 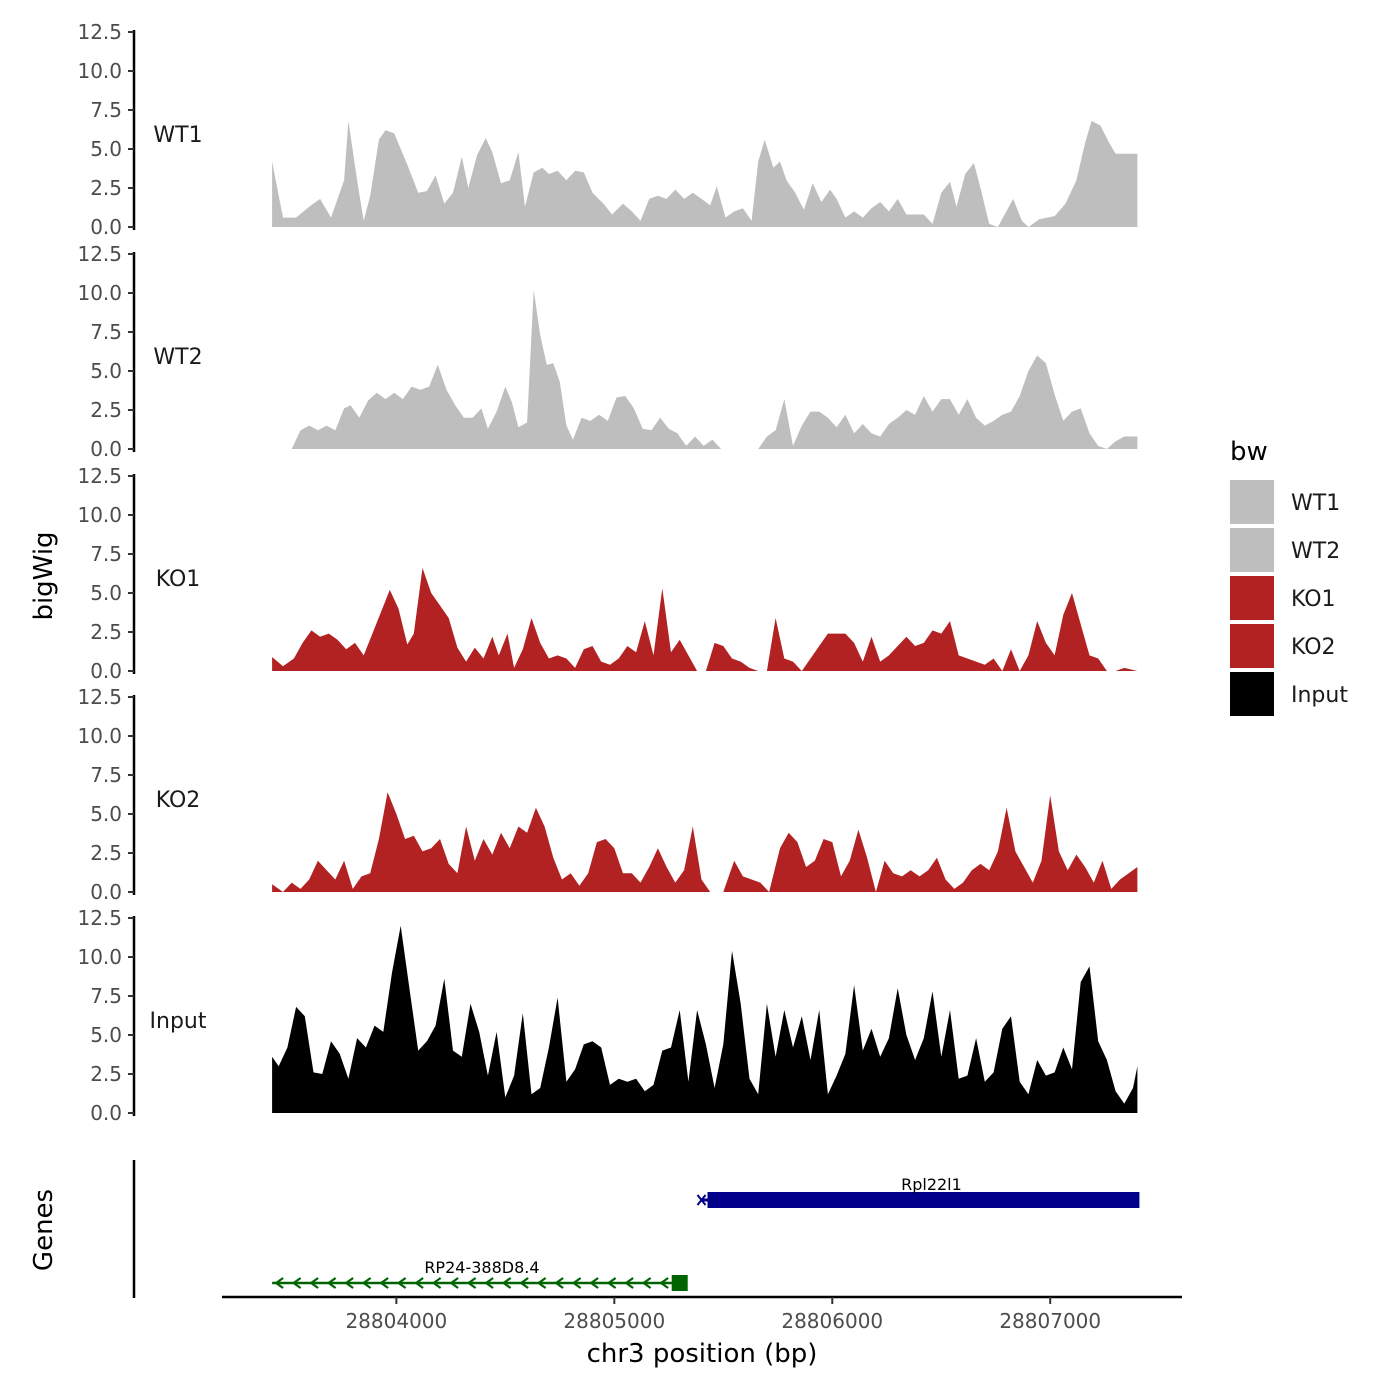 I want to click on gene-panel-title: Genes, so click(x=44, y=1230).